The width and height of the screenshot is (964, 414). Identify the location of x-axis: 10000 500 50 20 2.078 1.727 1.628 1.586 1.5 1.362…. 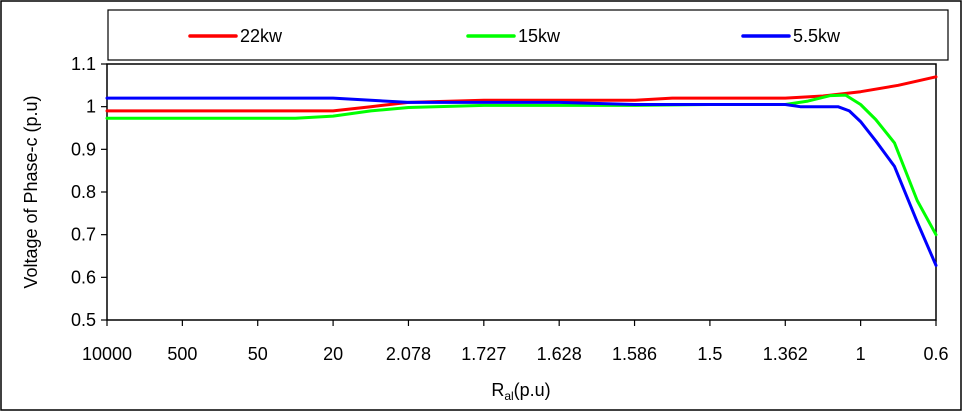
(515, 342).